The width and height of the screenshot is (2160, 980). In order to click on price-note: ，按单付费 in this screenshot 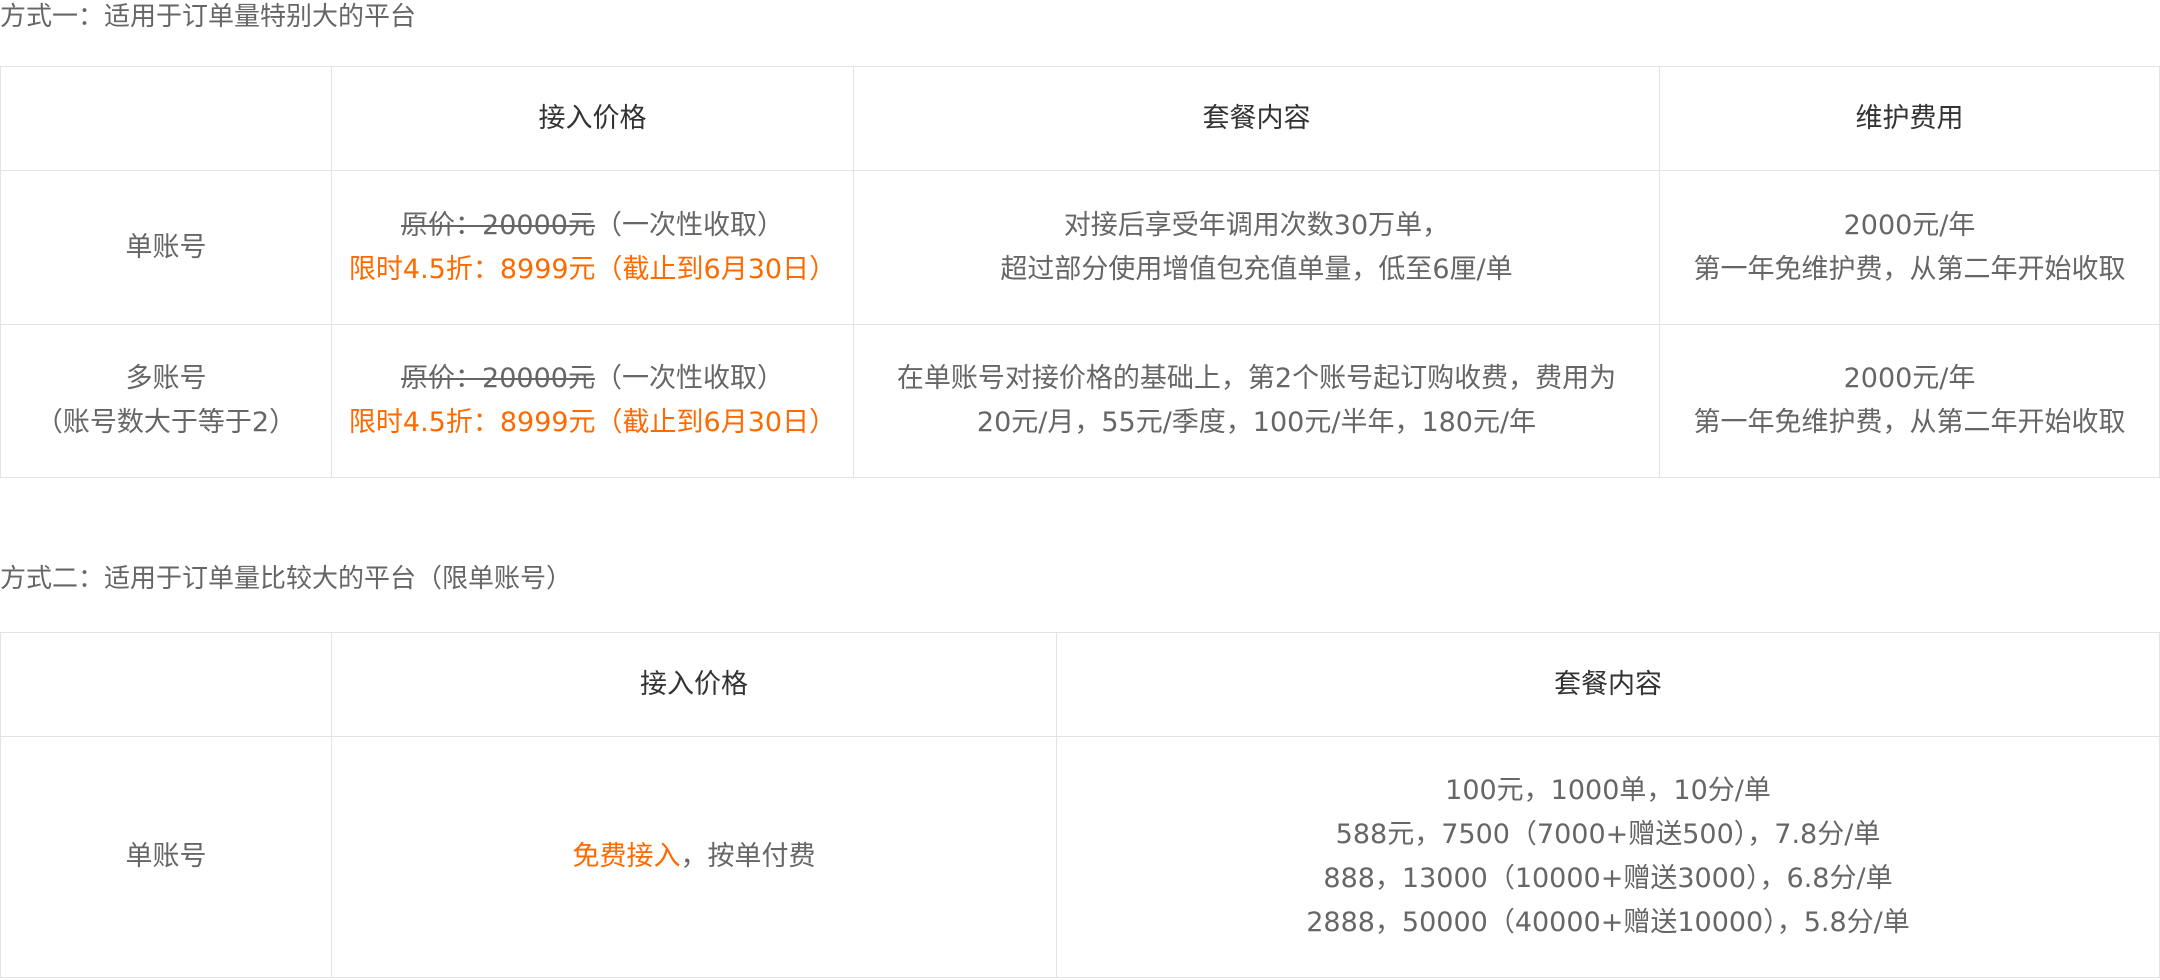, I will do `click(748, 856)`.